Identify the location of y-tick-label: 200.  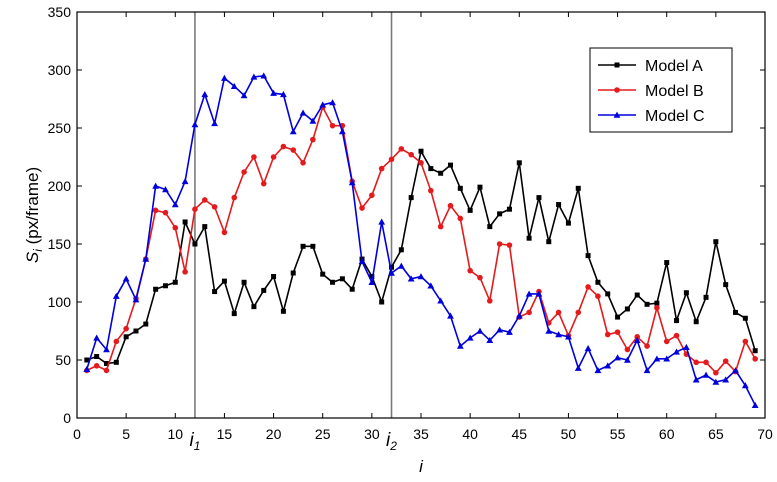
(60, 186).